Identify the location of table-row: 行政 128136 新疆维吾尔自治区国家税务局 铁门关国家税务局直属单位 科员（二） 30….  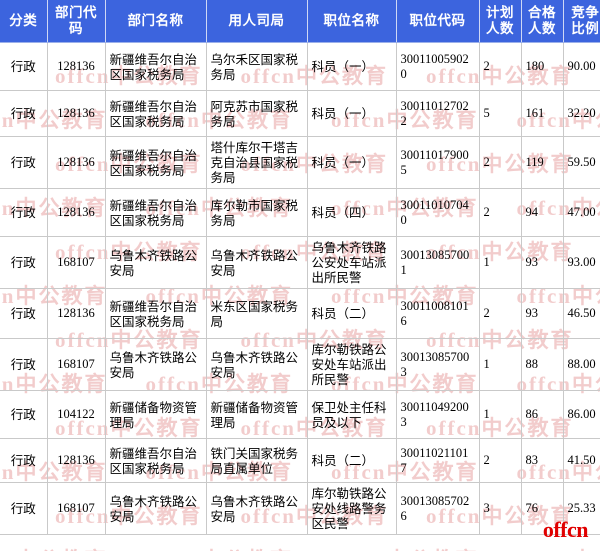
(300, 460).